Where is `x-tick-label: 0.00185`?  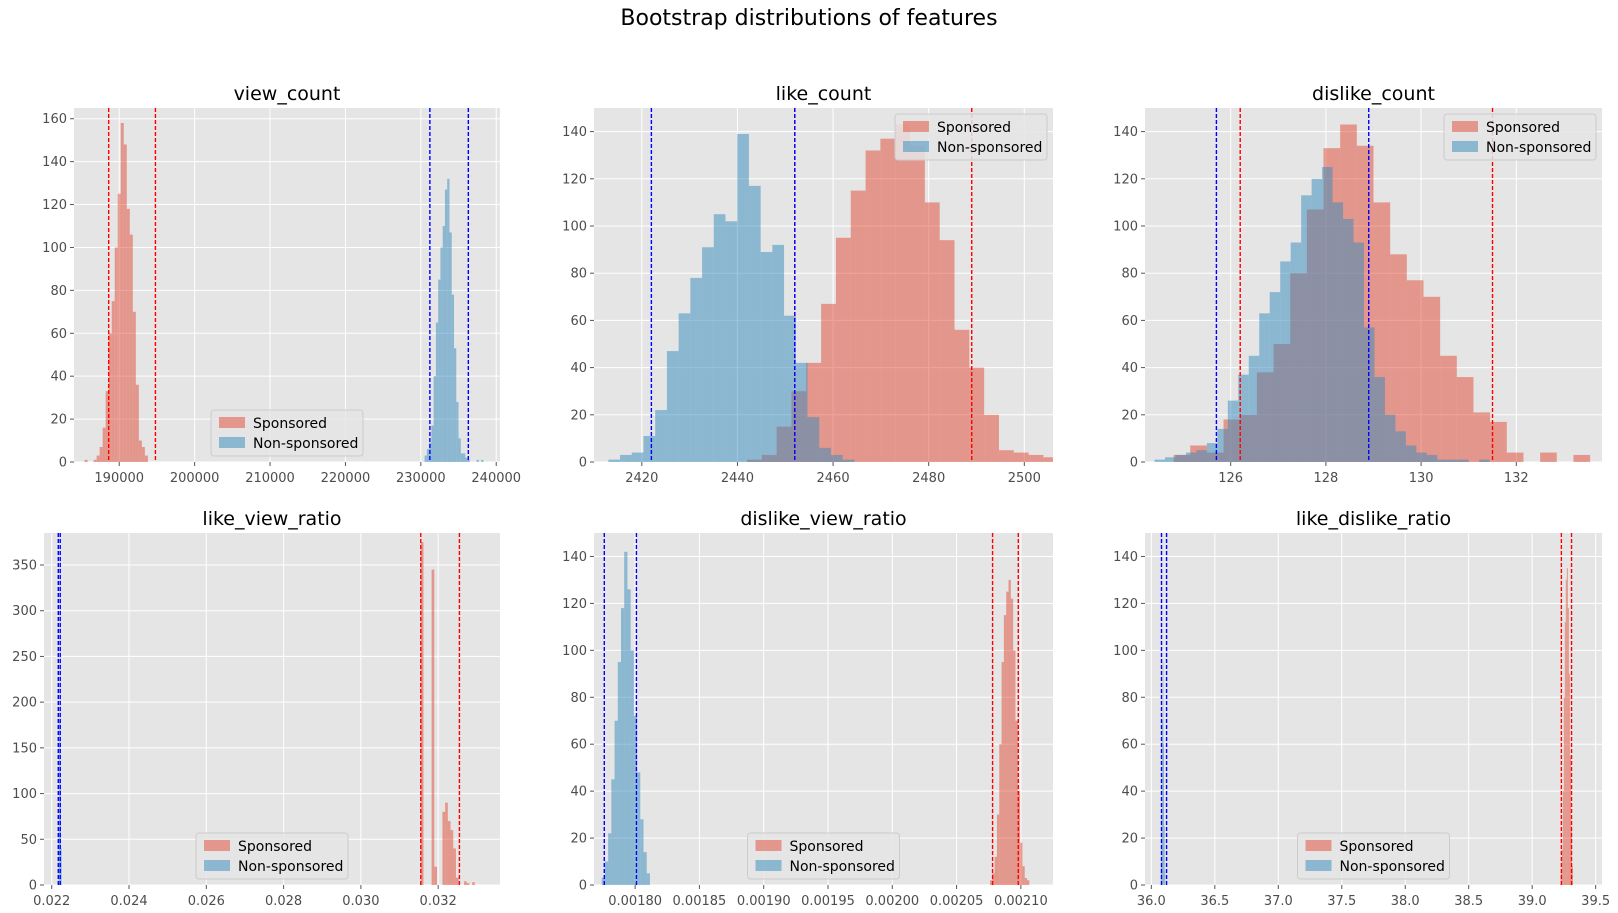
x-tick-label: 0.00185 is located at coordinates (700, 901).